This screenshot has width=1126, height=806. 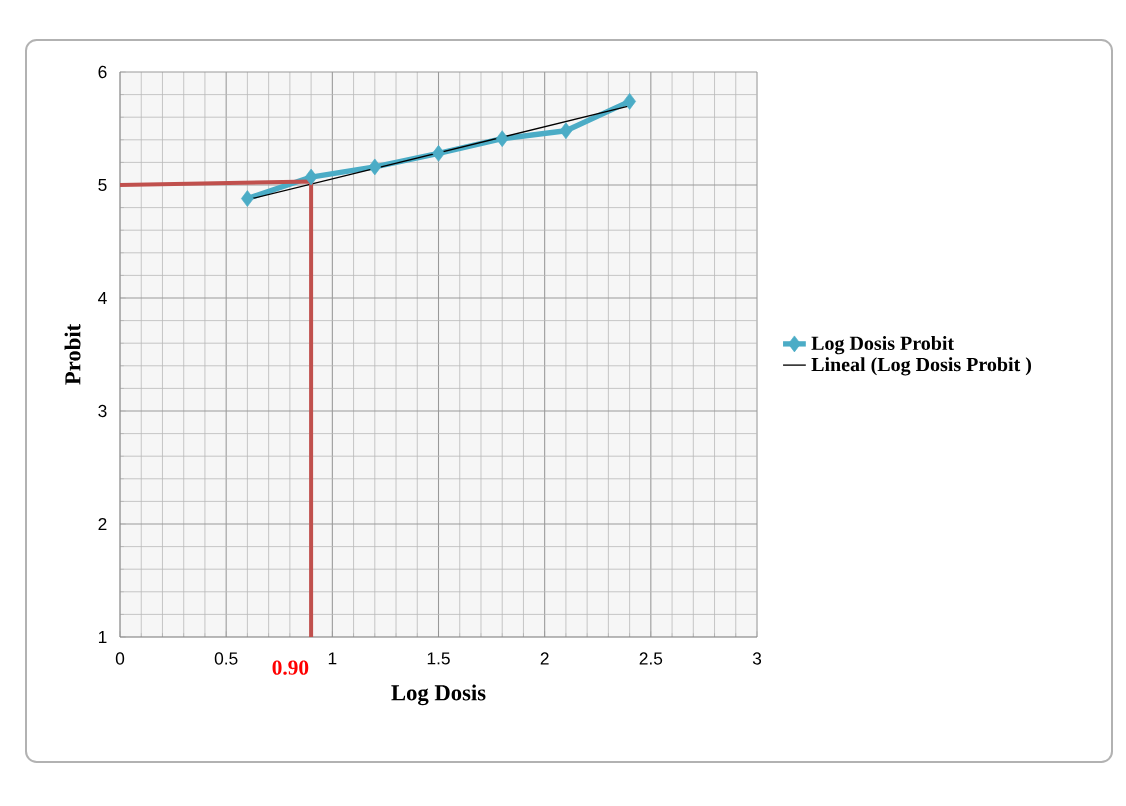 What do you see at coordinates (544, 658) in the screenshot?
I see `x-tick-label: 2` at bounding box center [544, 658].